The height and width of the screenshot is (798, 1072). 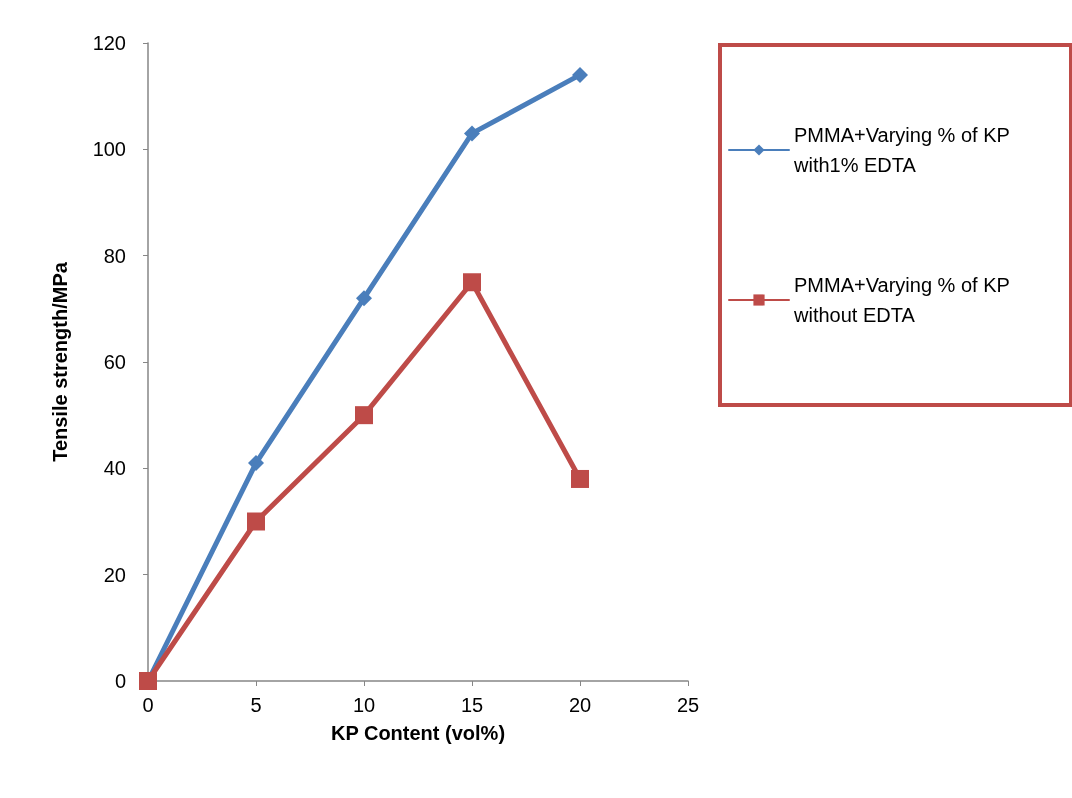 What do you see at coordinates (109, 149) in the screenshot?
I see `y-tick-label: 100` at bounding box center [109, 149].